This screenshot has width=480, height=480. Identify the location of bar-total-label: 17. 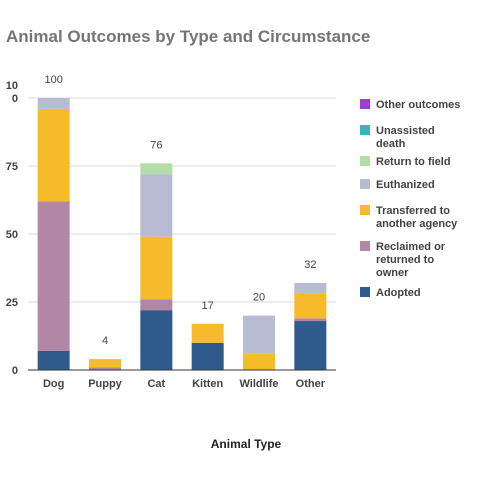
(208, 306).